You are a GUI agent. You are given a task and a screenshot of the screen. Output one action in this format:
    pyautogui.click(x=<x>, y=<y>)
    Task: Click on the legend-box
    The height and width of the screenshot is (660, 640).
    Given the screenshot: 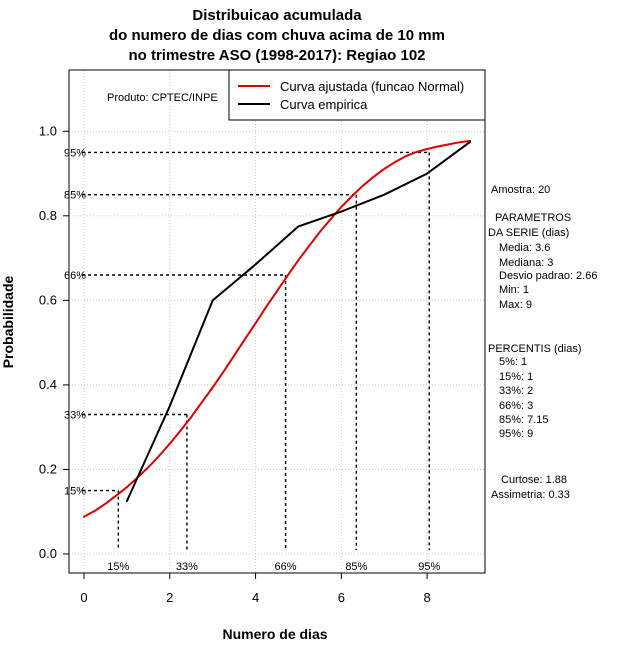 What is the action you would take?
    pyautogui.click(x=357, y=95)
    